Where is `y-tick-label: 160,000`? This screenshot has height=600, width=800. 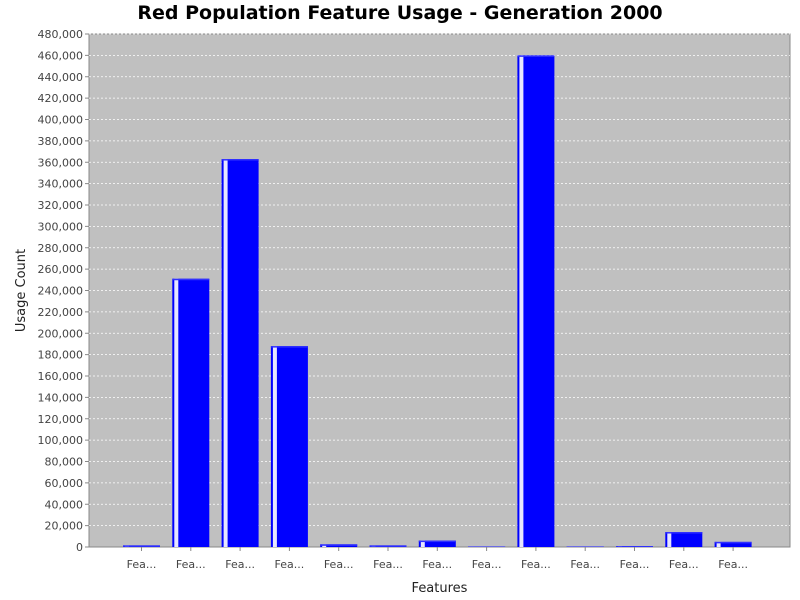
y-tick-label: 160,000 is located at coordinates (61, 376).